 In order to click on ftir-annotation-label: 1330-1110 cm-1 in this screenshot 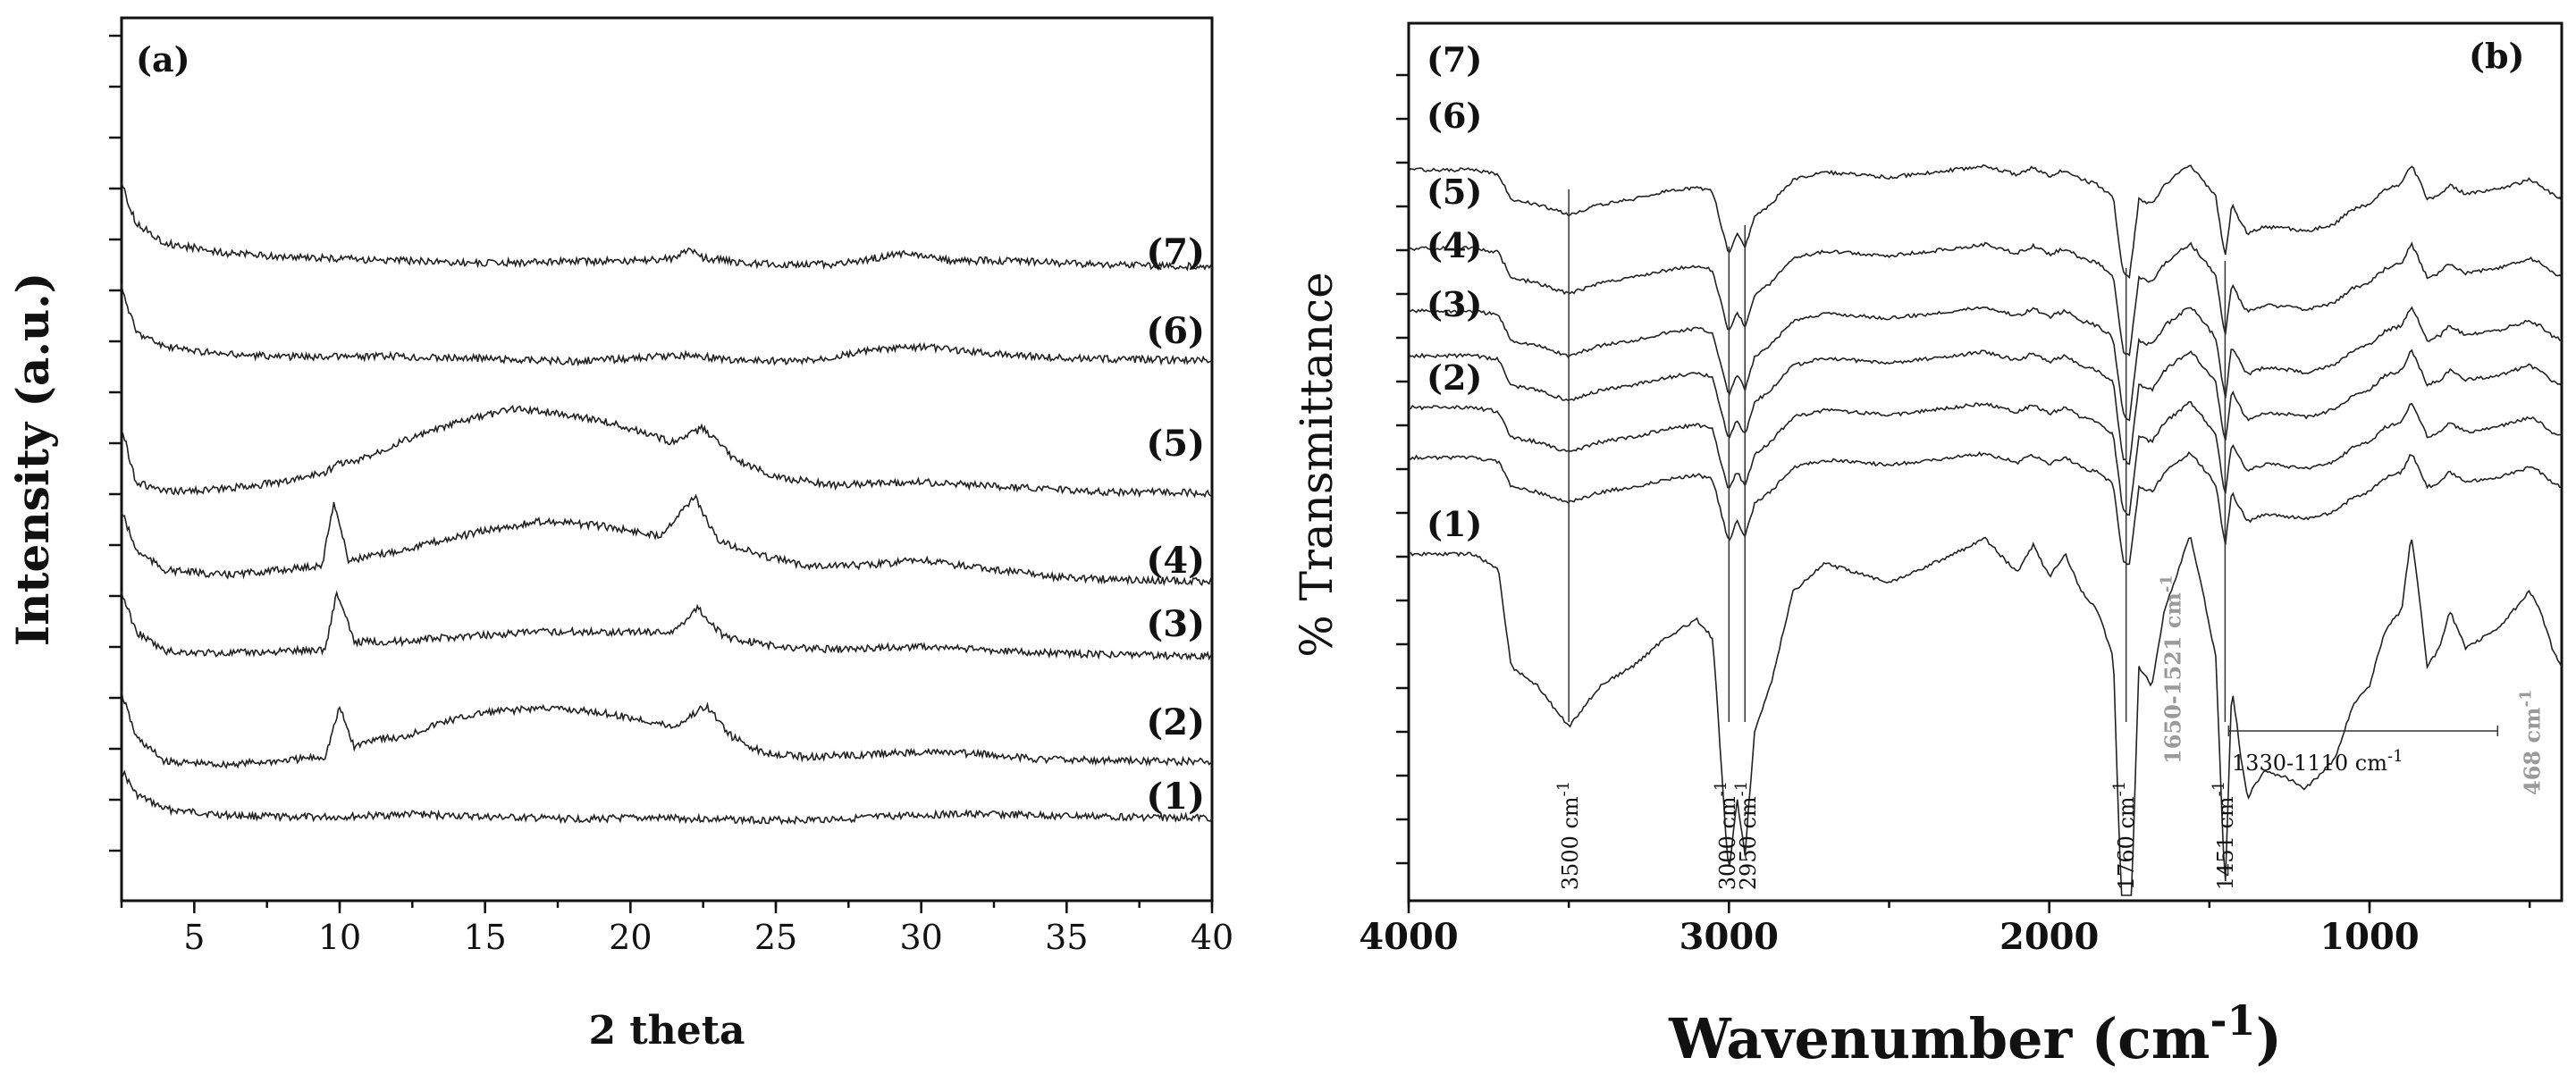, I will do `click(2318, 761)`.